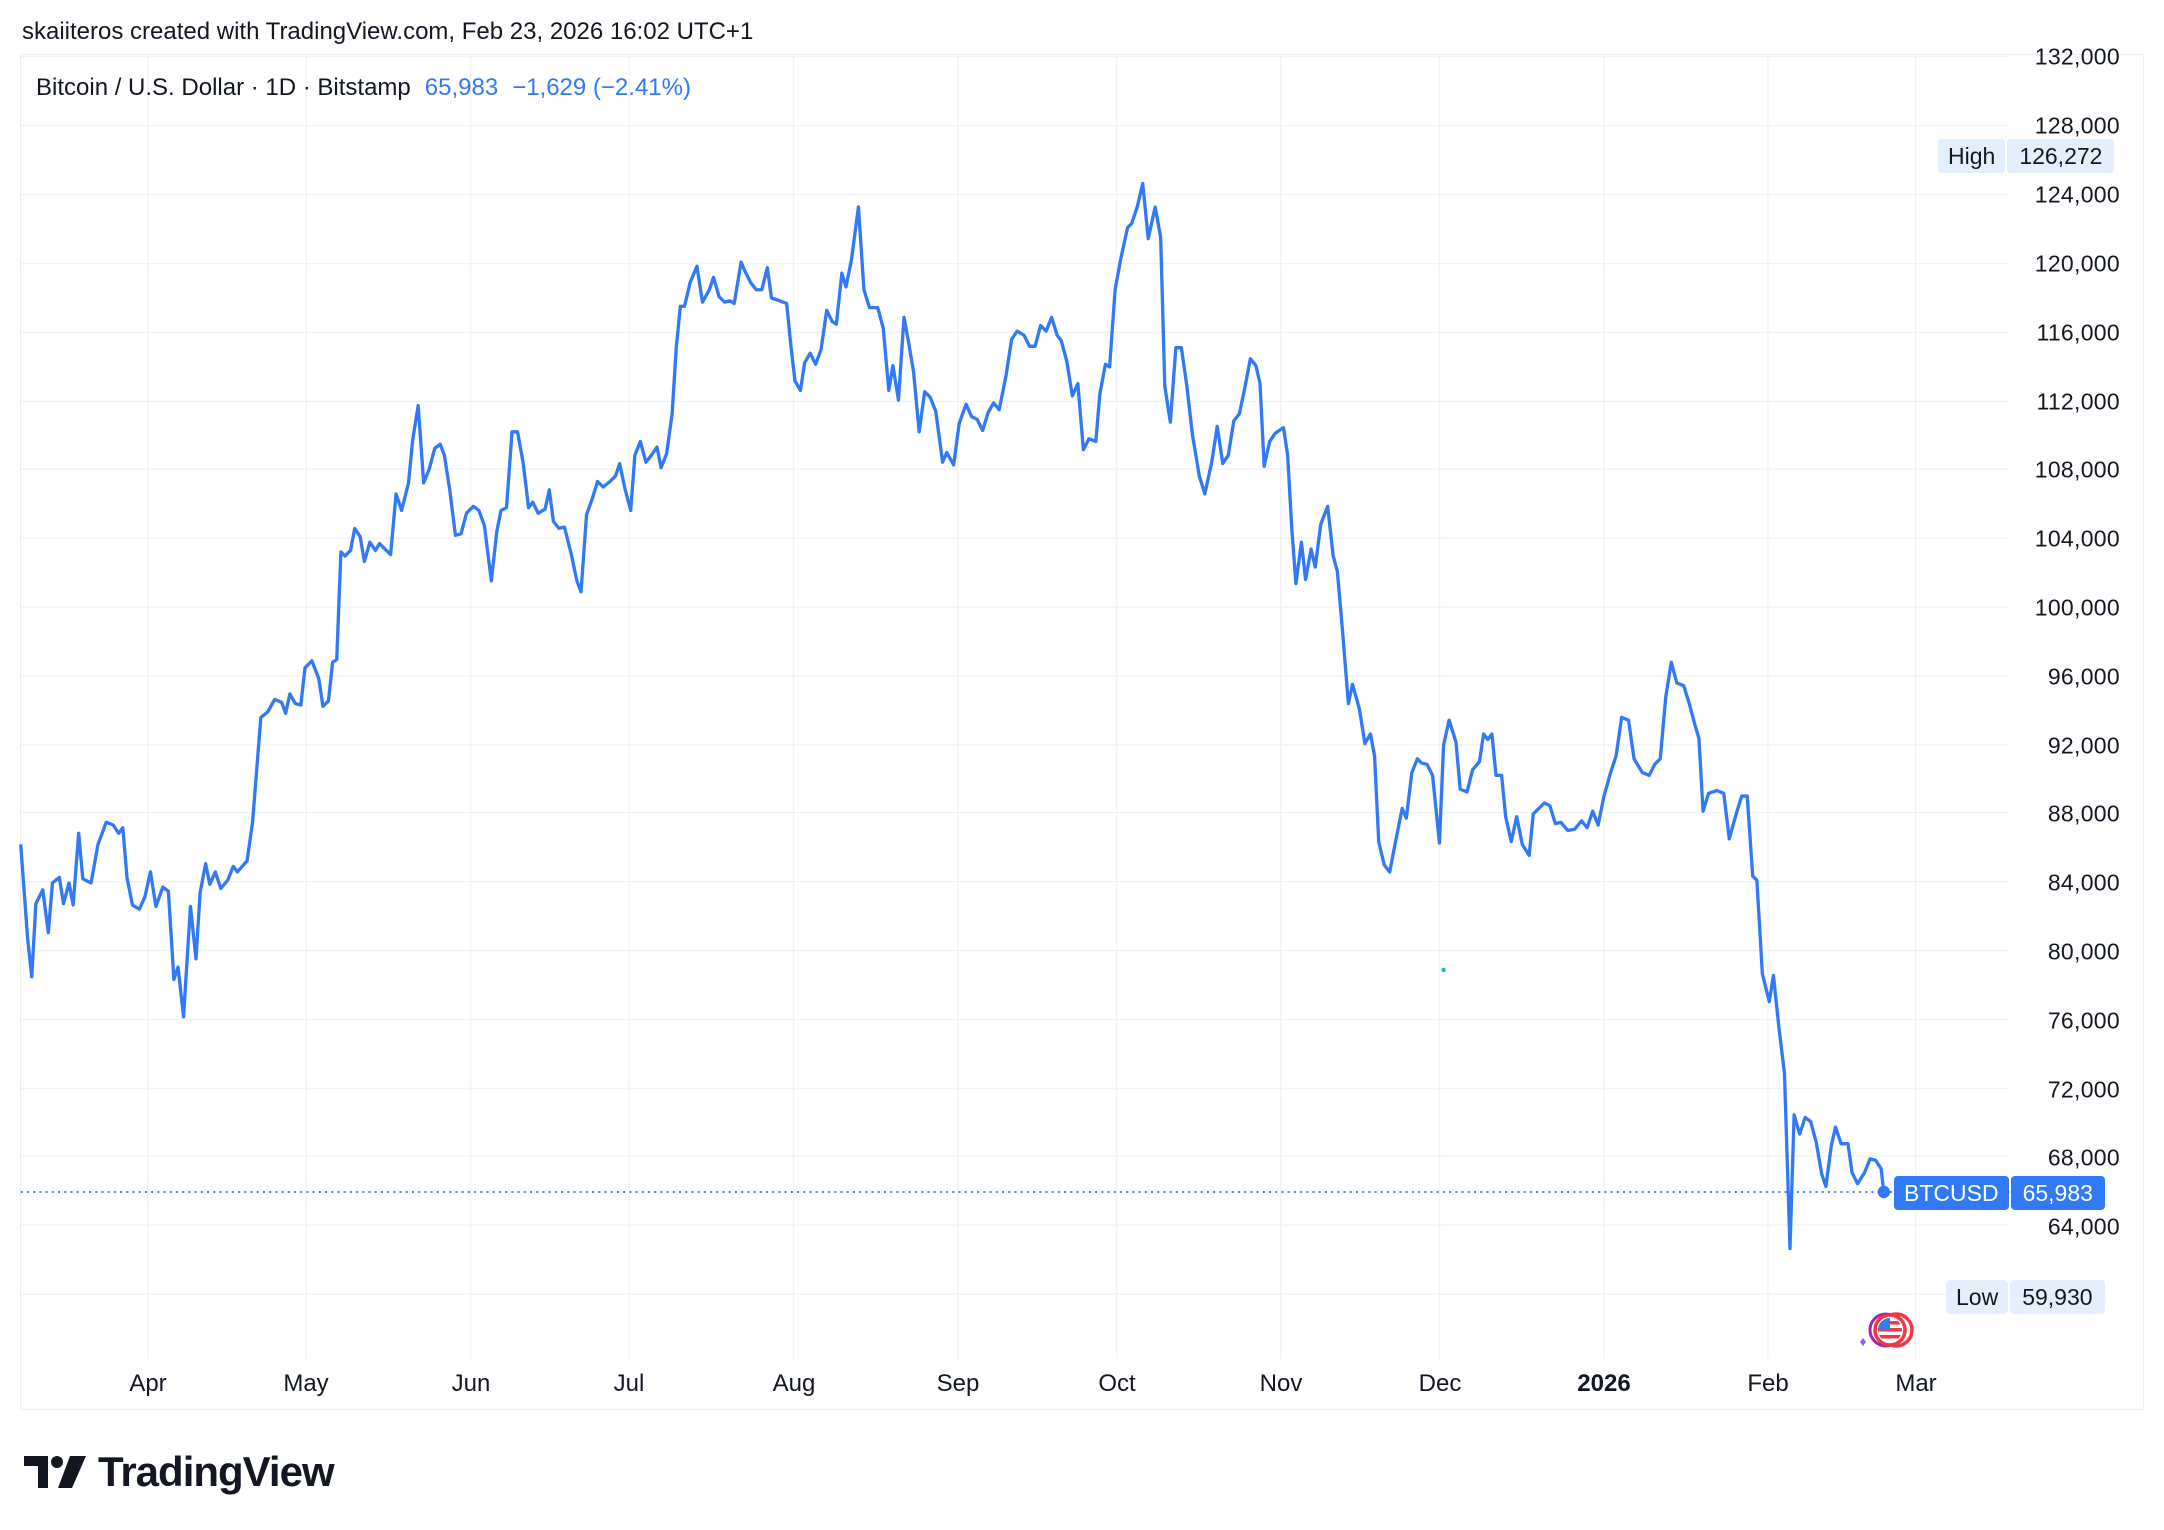  I want to click on y-tick: 96,000, so click(2083, 676).